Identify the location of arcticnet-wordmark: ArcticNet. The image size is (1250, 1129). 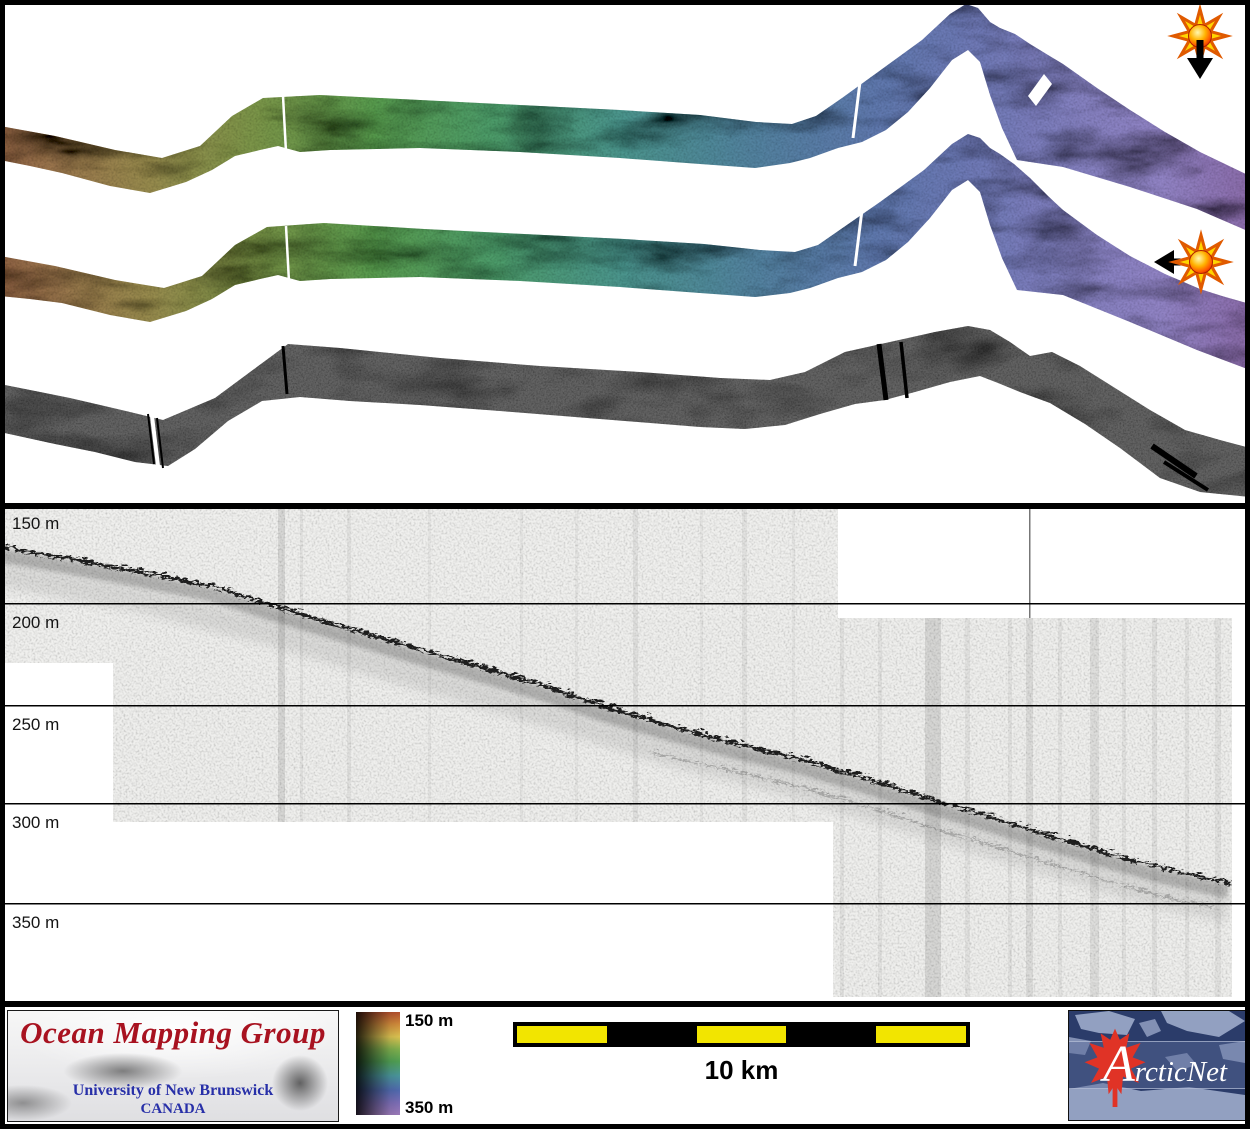
(1164, 1064).